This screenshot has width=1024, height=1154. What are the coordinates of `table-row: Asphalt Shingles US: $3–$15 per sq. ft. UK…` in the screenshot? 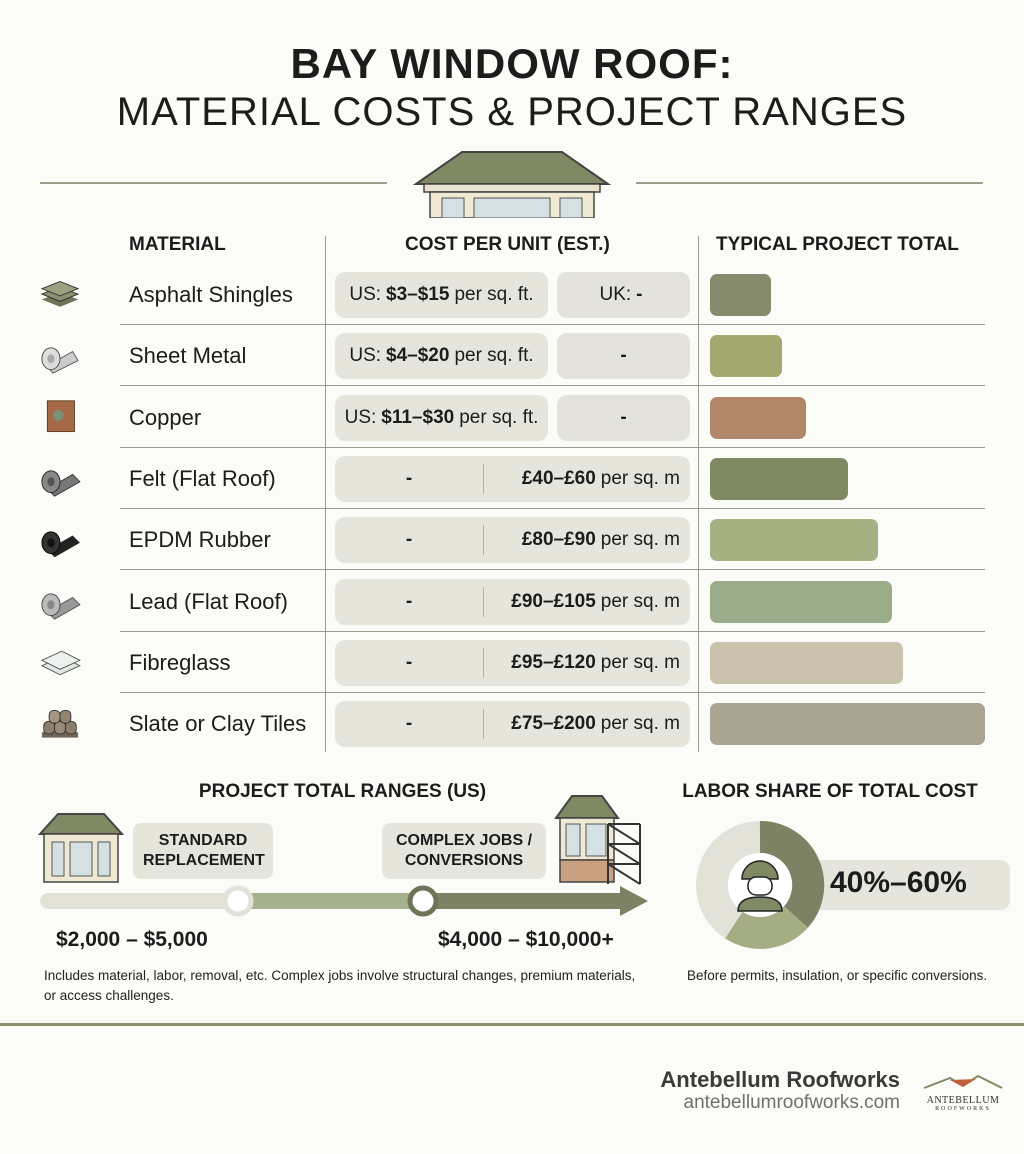 It's located at (512, 294).